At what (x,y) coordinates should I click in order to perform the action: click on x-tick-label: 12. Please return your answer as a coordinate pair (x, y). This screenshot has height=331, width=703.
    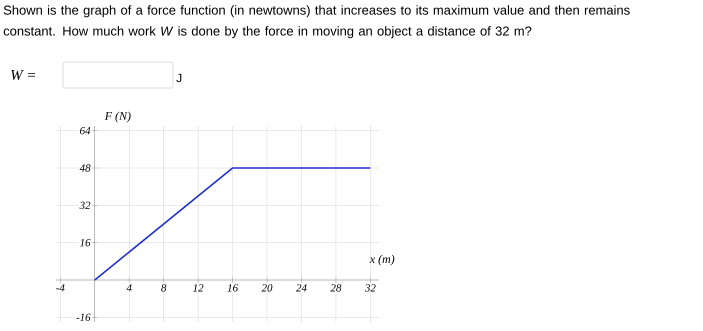
    Looking at the image, I should click on (198, 288).